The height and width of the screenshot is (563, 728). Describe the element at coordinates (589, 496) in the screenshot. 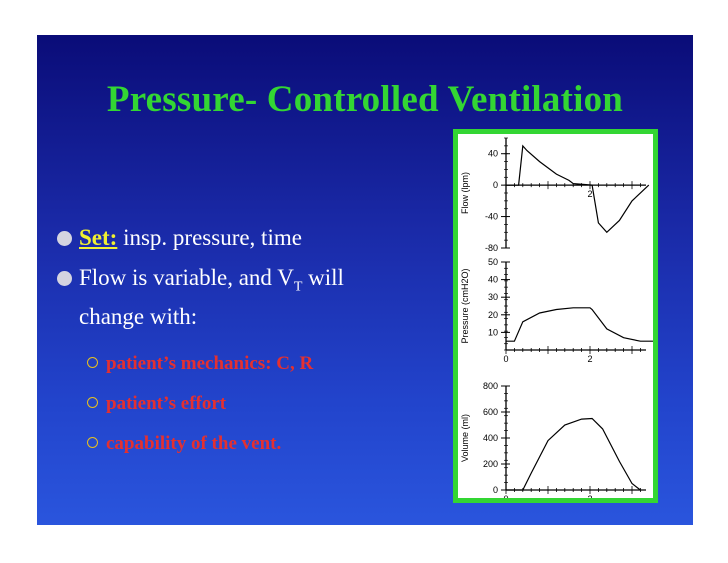

I see `panel-2-xtick-label: 2` at that location.